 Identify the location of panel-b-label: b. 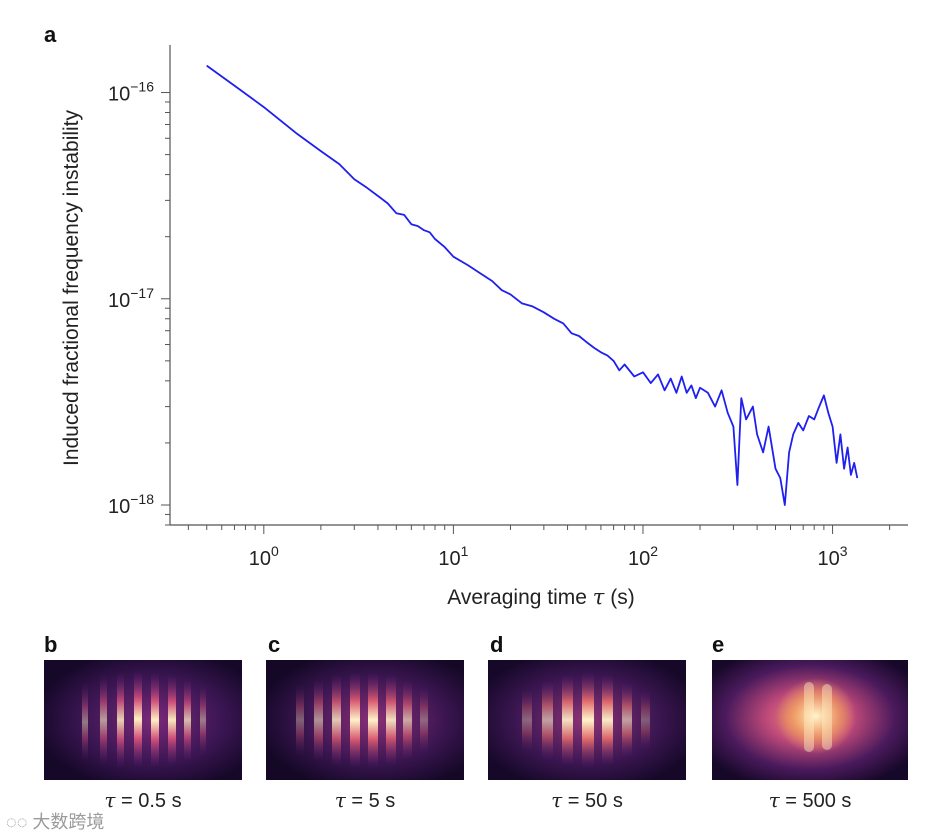
(51, 644).